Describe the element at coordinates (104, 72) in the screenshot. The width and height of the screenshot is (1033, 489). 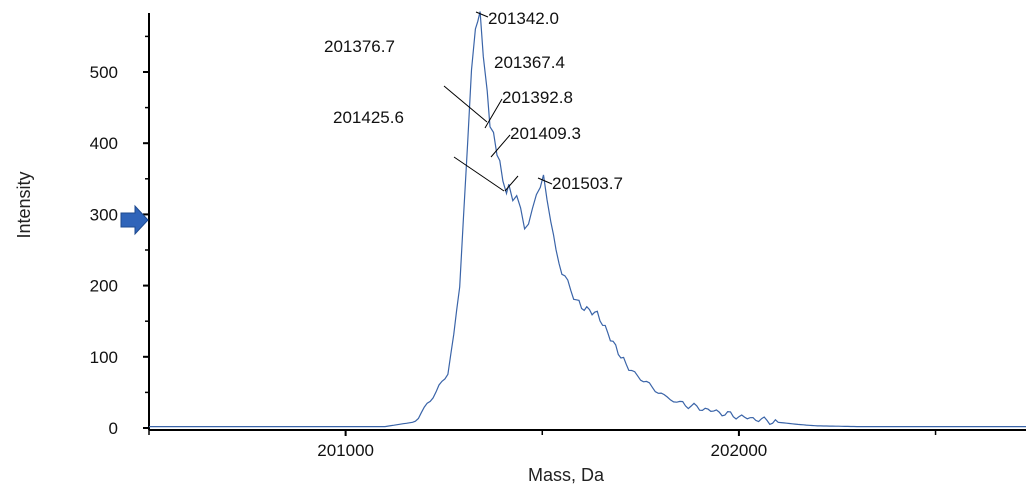
I see `y-tick-label: 500` at that location.